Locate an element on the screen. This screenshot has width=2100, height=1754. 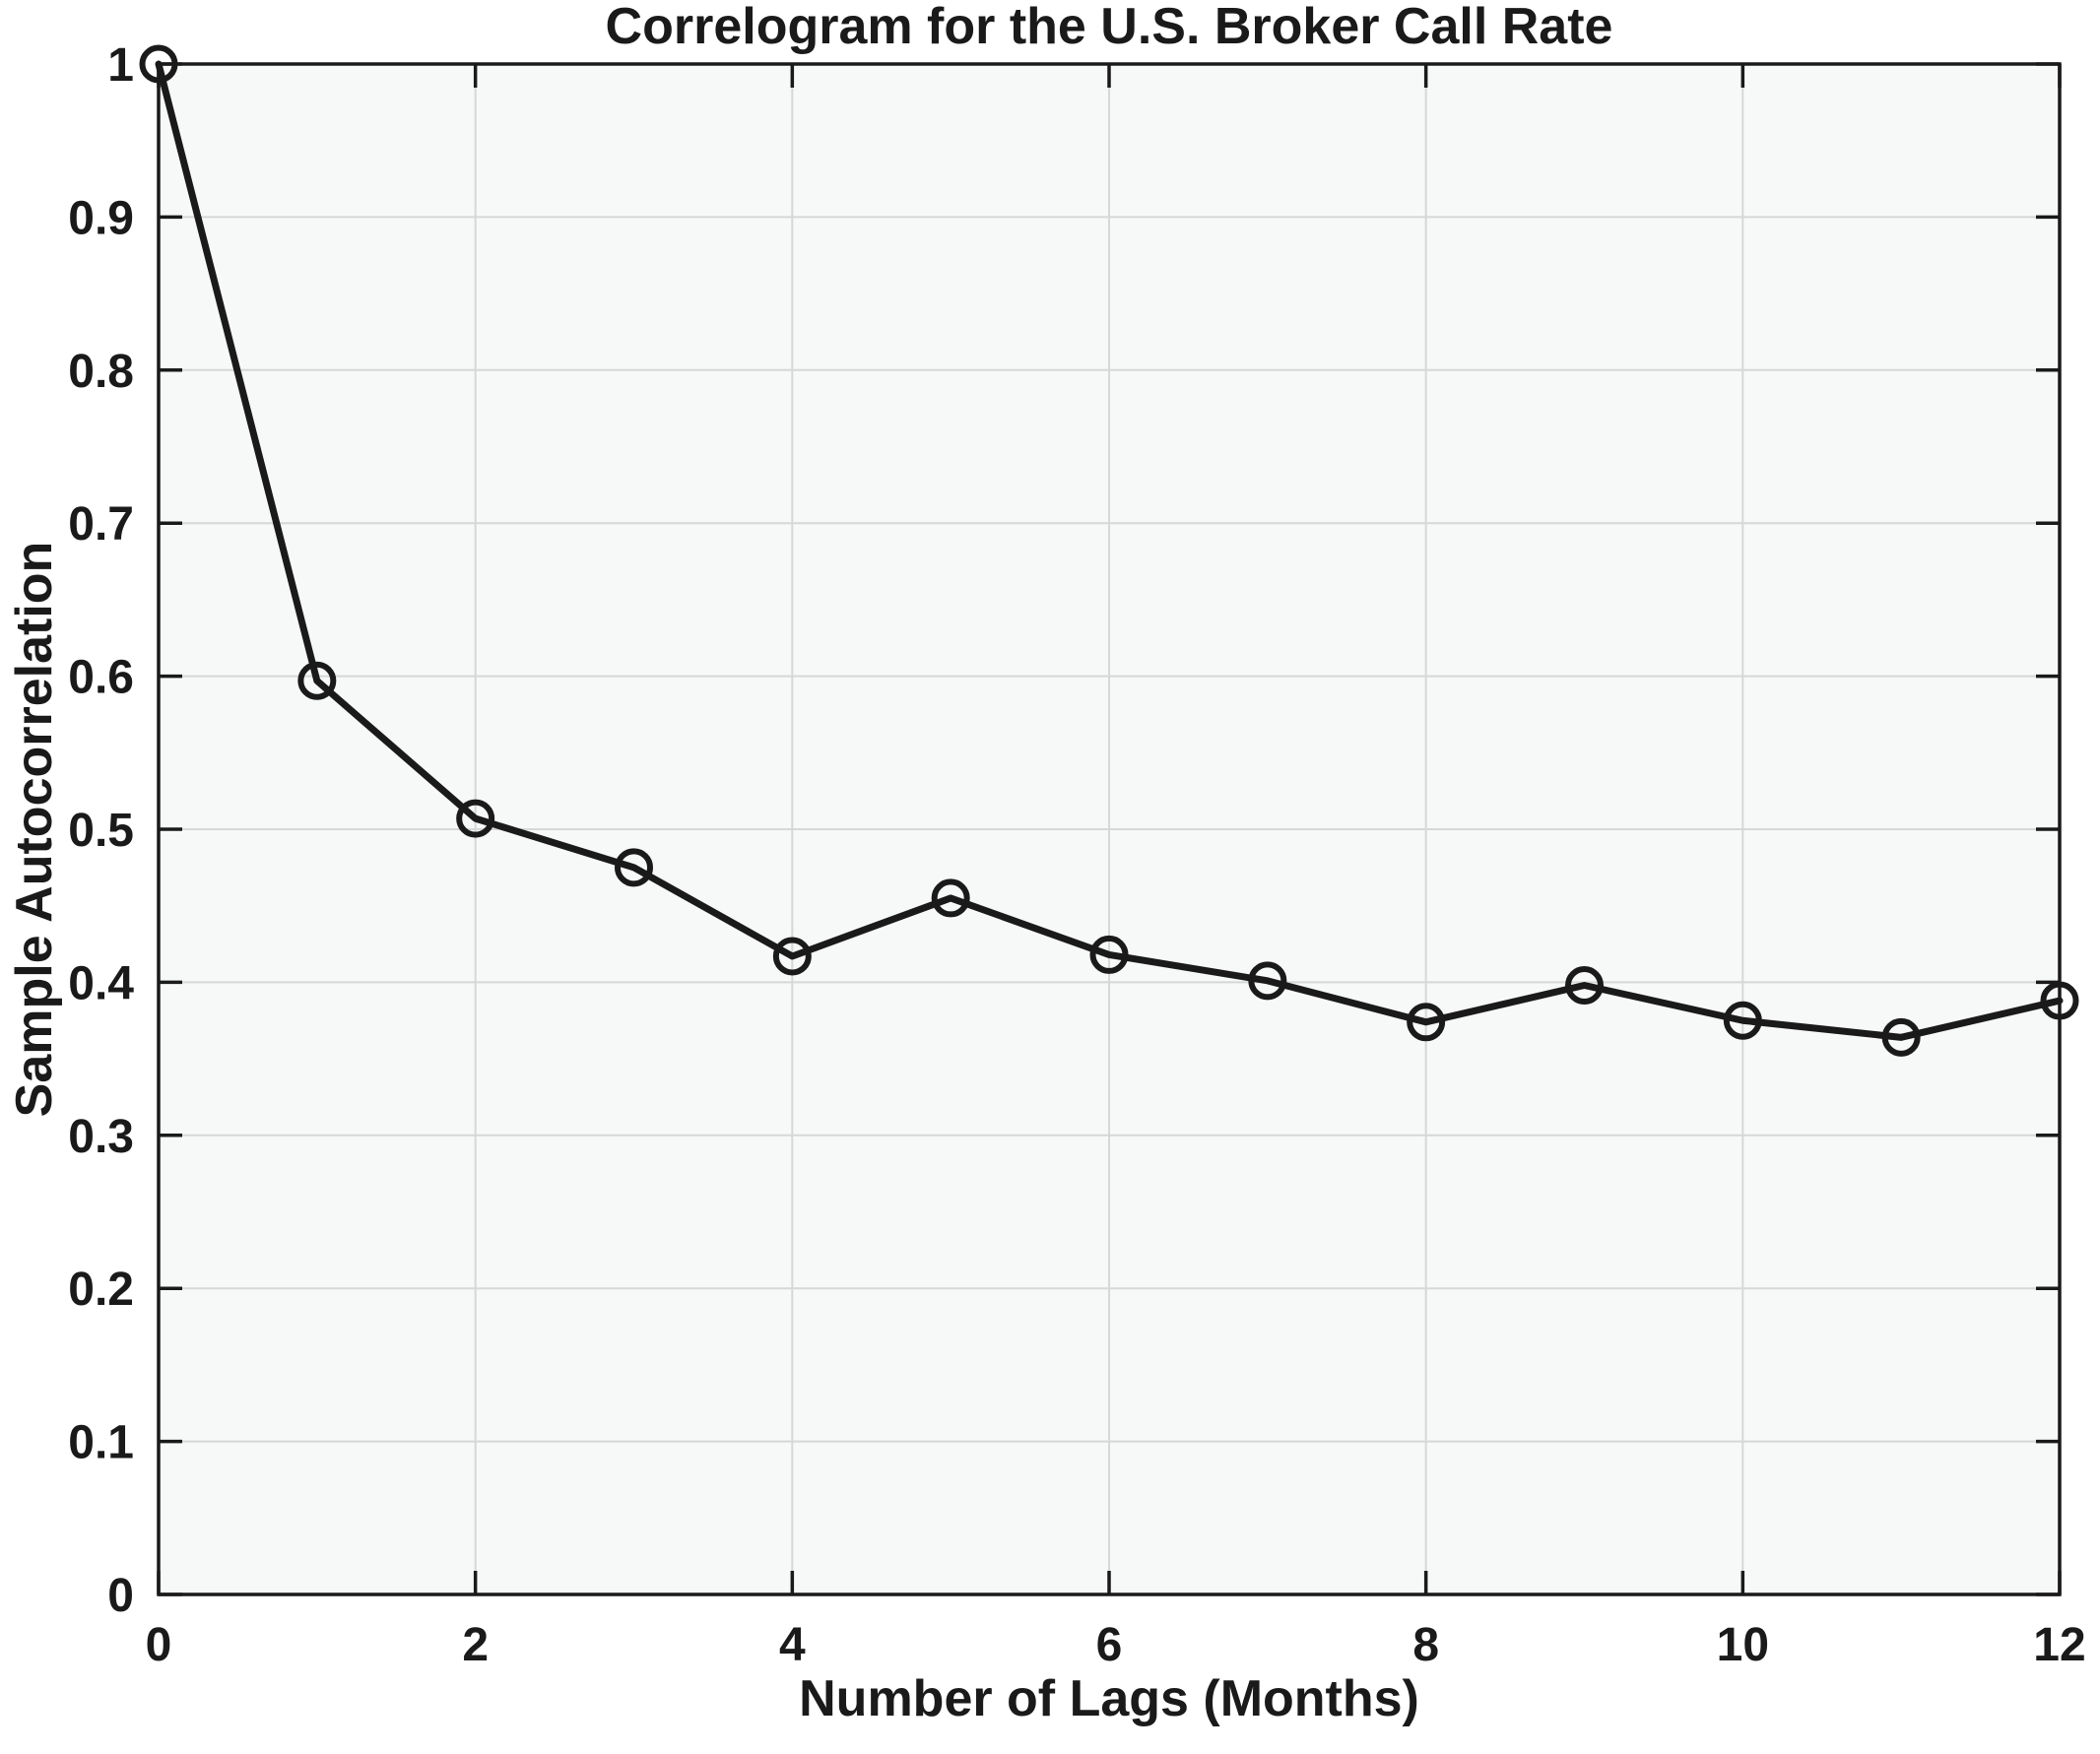
y-tick-label: 0.5 is located at coordinates (101, 831).